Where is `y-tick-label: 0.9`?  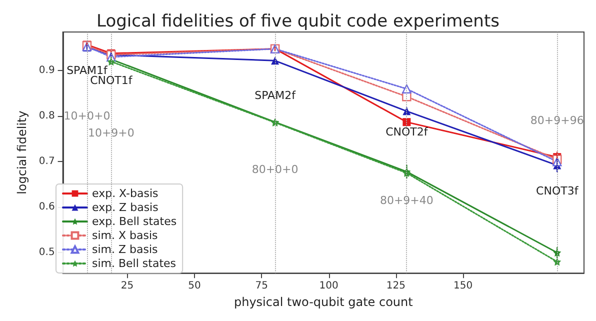
y-tick-label: 0.9 is located at coordinates (46, 70).